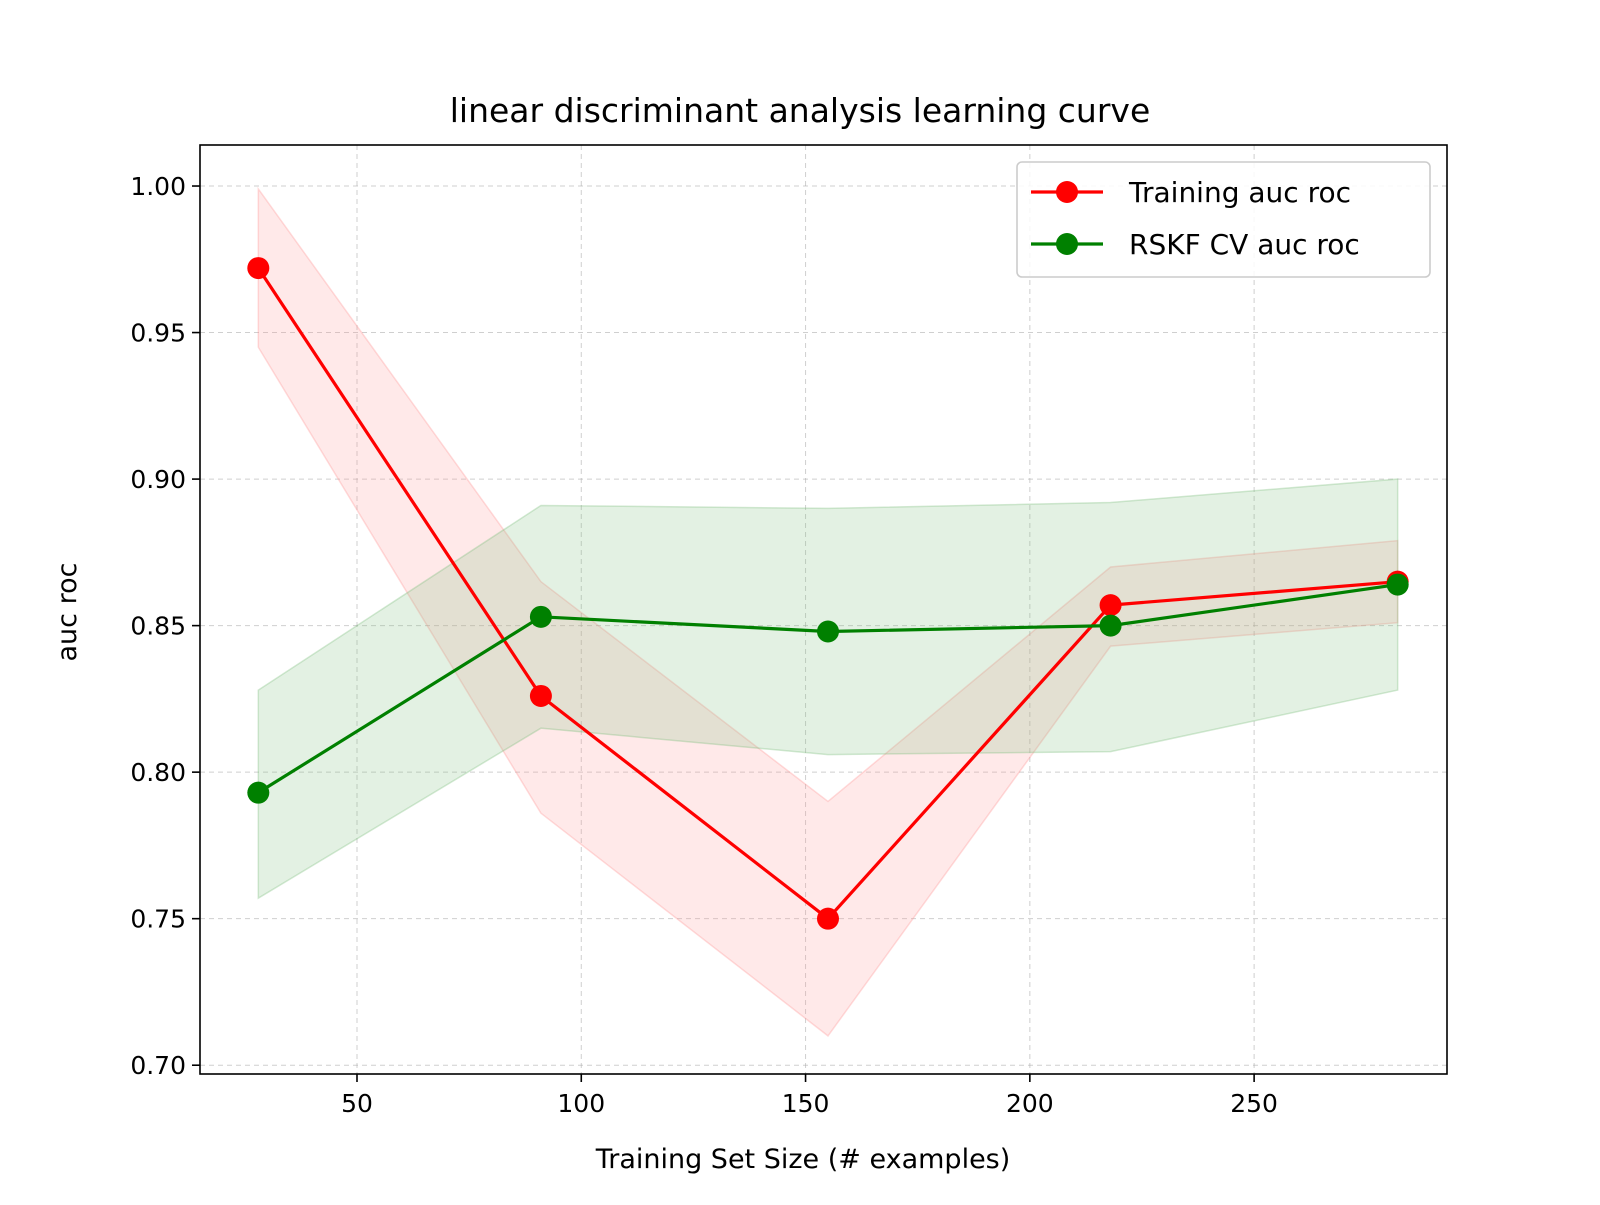 This screenshot has width=1600, height=1205. I want to click on y-axis-ticks: 0.70 0.75 0.80 0.85 0.90 0.95 1.00, so click(165, 626).